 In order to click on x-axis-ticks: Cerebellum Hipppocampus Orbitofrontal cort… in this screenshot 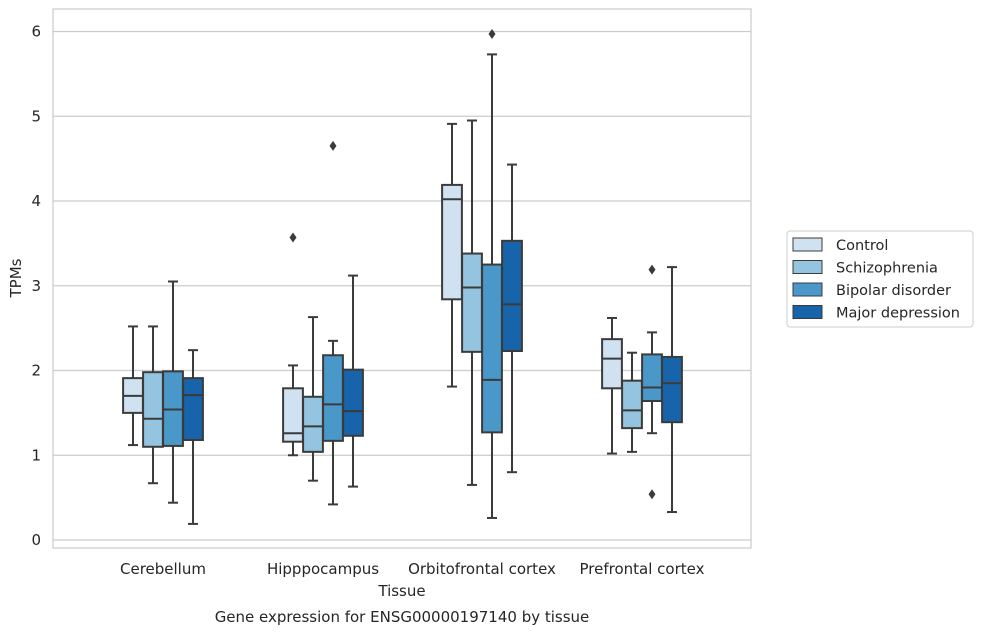, I will do `click(412, 569)`.